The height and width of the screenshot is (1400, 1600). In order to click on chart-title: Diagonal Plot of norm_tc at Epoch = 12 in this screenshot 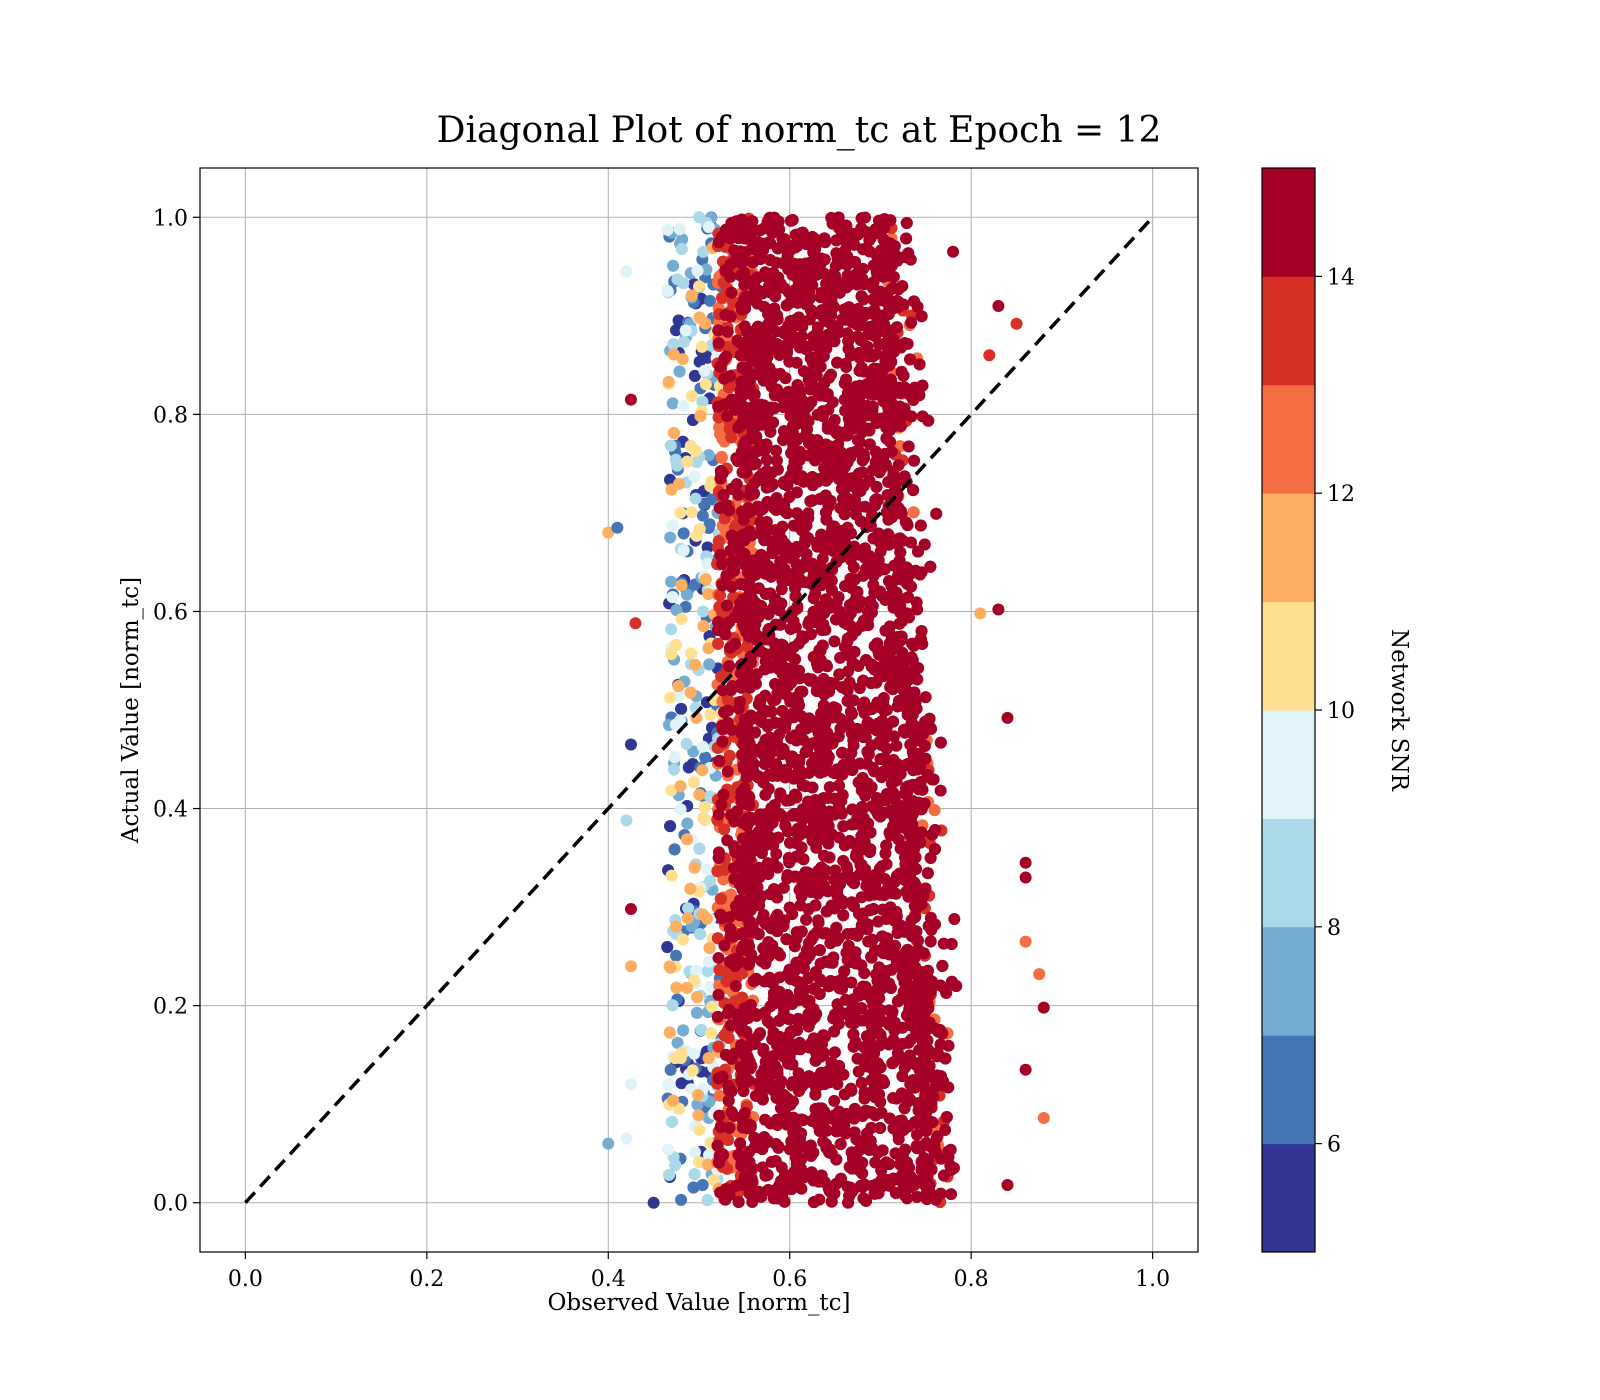, I will do `click(799, 130)`.